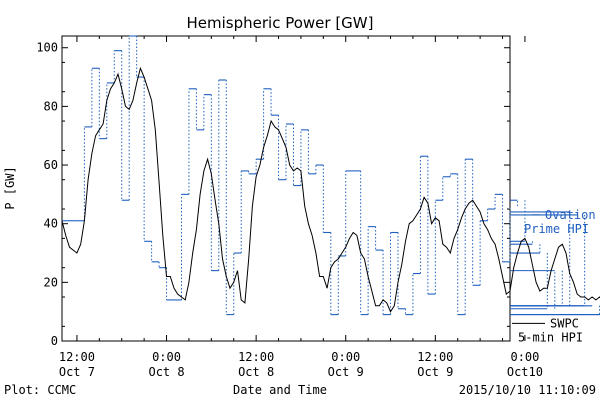 Image resolution: width=600 pixels, height=400 pixels. I want to click on y-tick-label: 100, so click(47, 48).